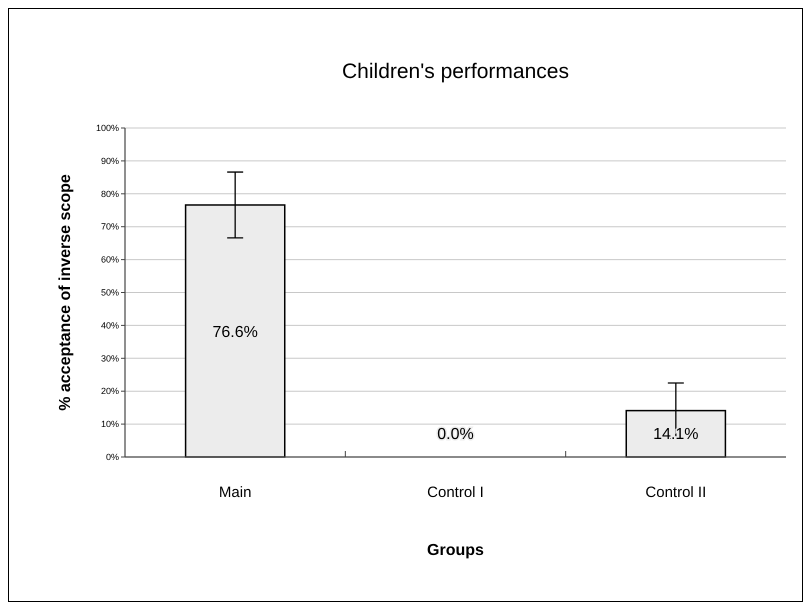  What do you see at coordinates (65, 292) in the screenshot?
I see `y-axis-title: % acceptance of inverse scope` at bounding box center [65, 292].